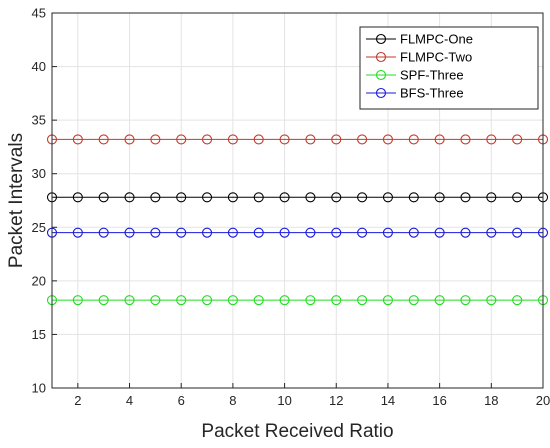 The image size is (550, 448). What do you see at coordinates (336, 400) in the screenshot?
I see `x-tick-label: 12` at bounding box center [336, 400].